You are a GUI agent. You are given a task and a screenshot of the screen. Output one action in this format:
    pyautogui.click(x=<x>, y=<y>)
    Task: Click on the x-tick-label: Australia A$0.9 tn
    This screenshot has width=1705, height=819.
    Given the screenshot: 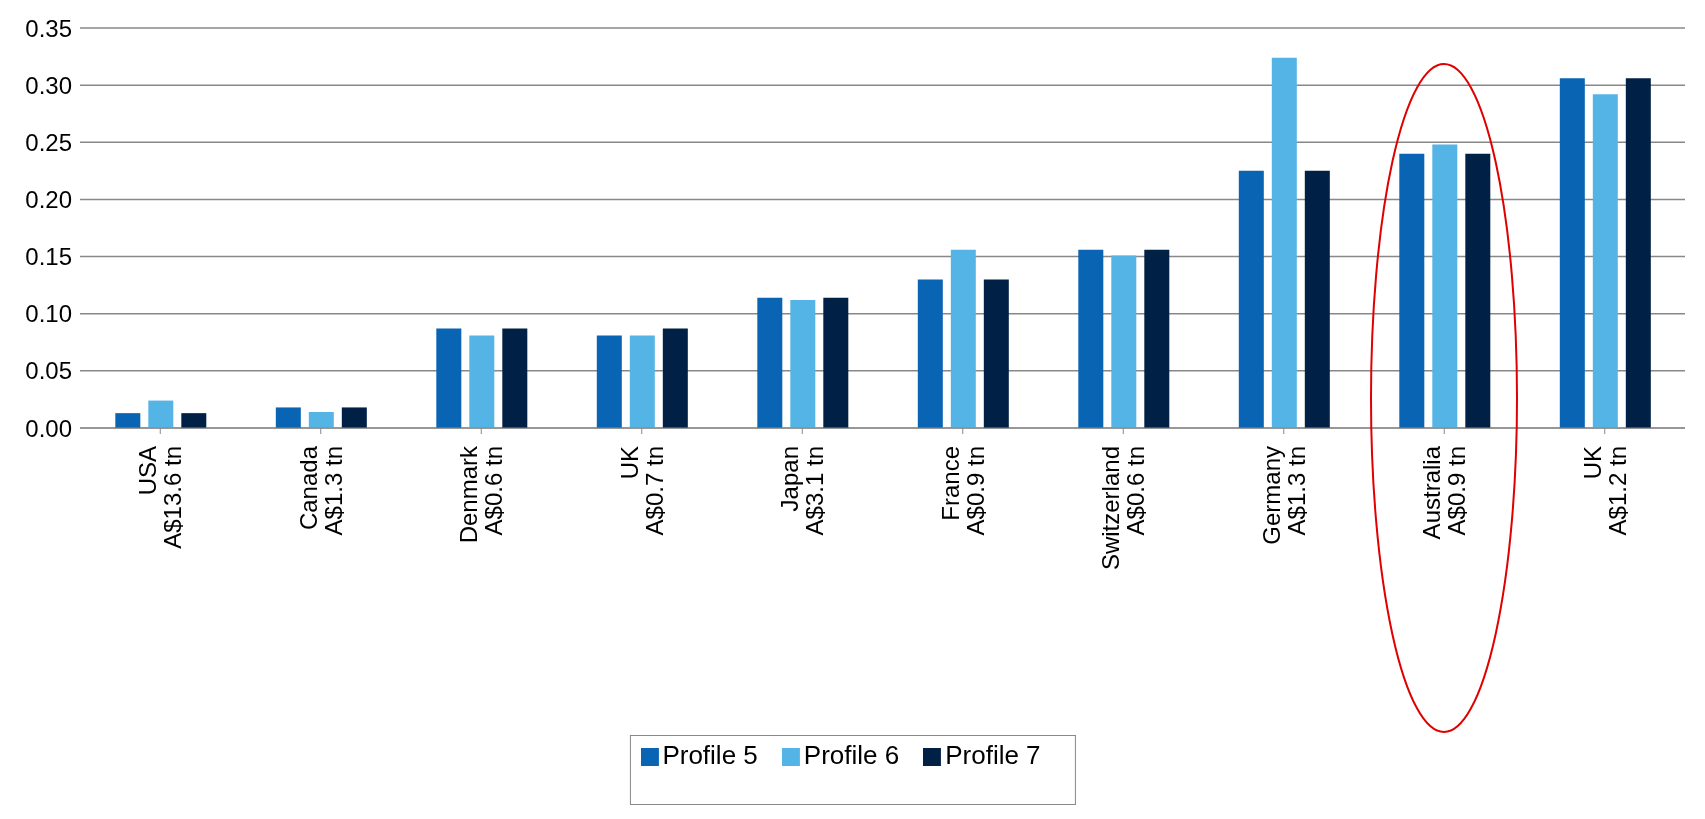 What is the action you would take?
    pyautogui.click(x=1444, y=492)
    